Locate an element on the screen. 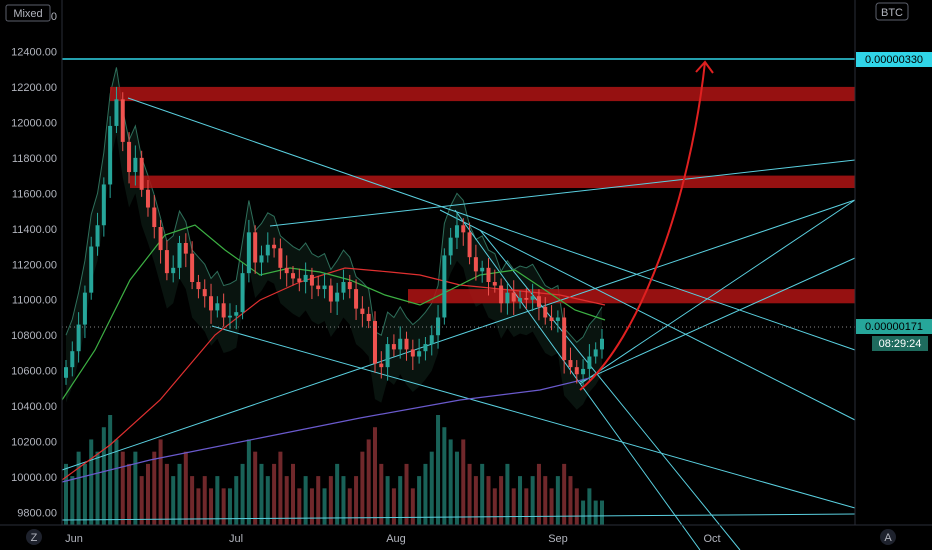  moving-average-purple is located at coordinates (326, 430).